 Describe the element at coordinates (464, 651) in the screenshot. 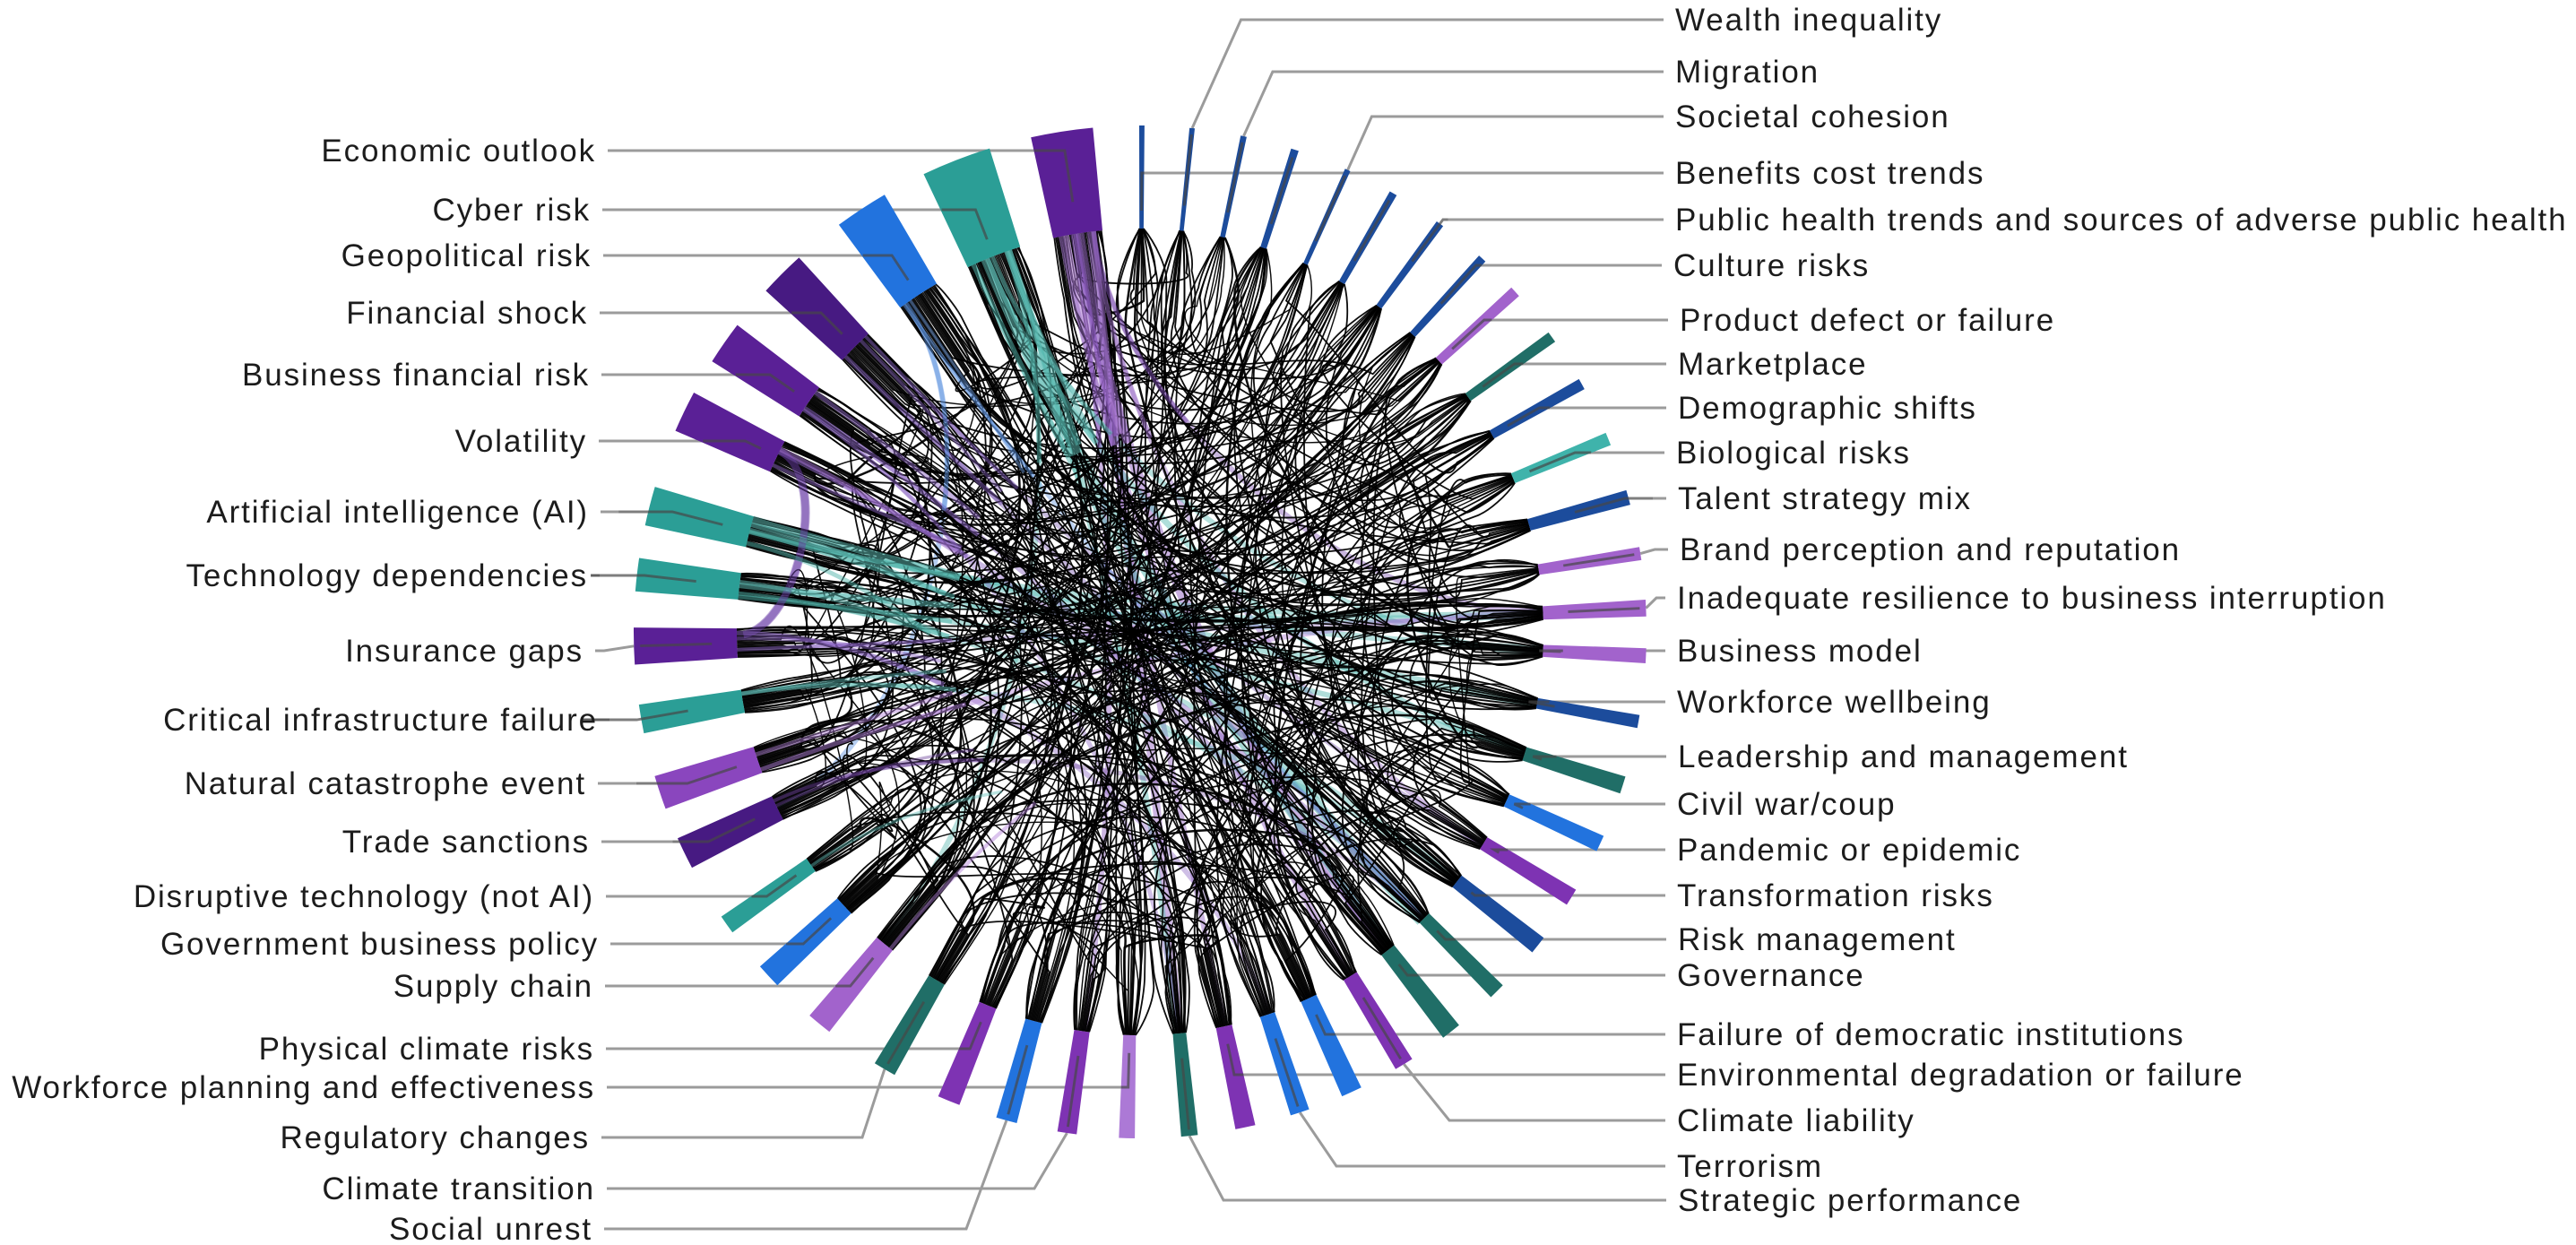

I see `svg-text: Insurance gaps` at that location.